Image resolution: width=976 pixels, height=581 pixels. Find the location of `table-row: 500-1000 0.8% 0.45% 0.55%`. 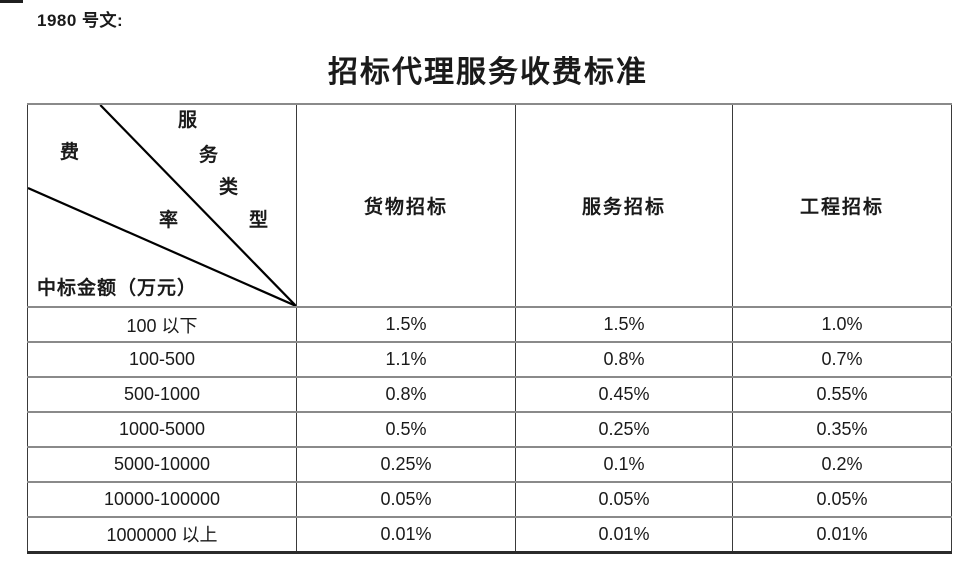

table-row: 500-1000 0.8% 0.45% 0.55% is located at coordinates (489, 394).